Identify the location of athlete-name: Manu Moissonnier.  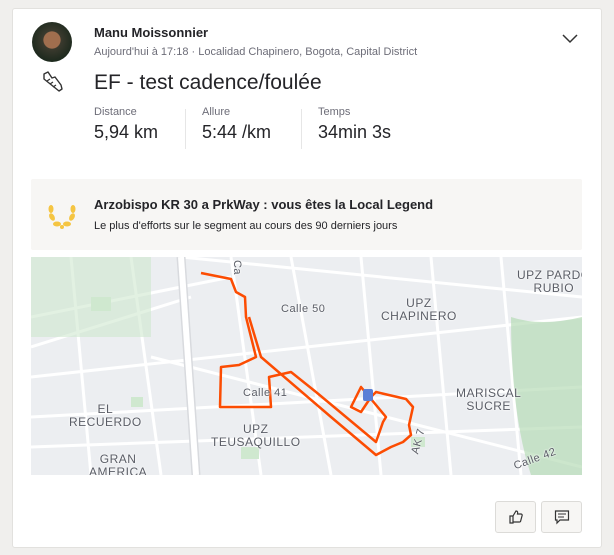
(151, 32).